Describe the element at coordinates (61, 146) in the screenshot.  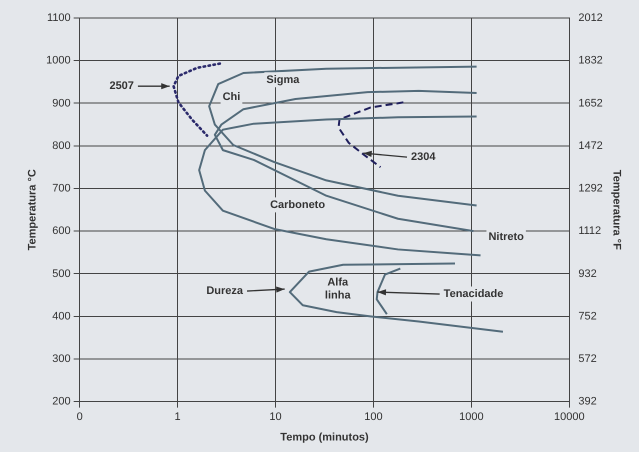
I see `y-tick-label: 800` at that location.